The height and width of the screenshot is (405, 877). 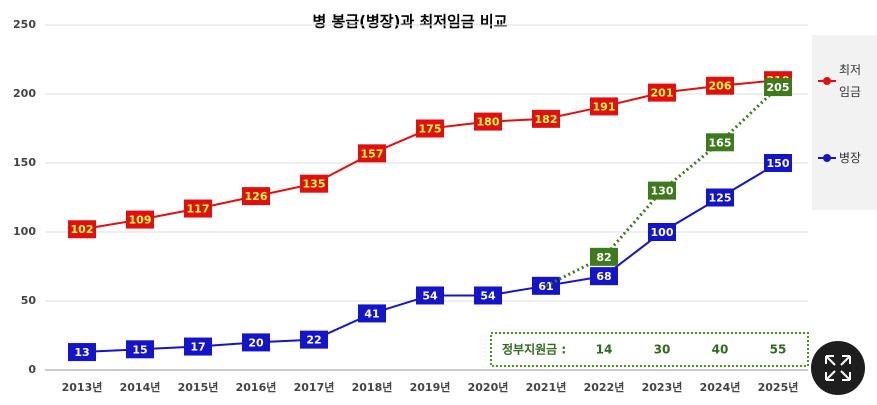 I want to click on y-tick-label: 100, so click(x=24, y=231).